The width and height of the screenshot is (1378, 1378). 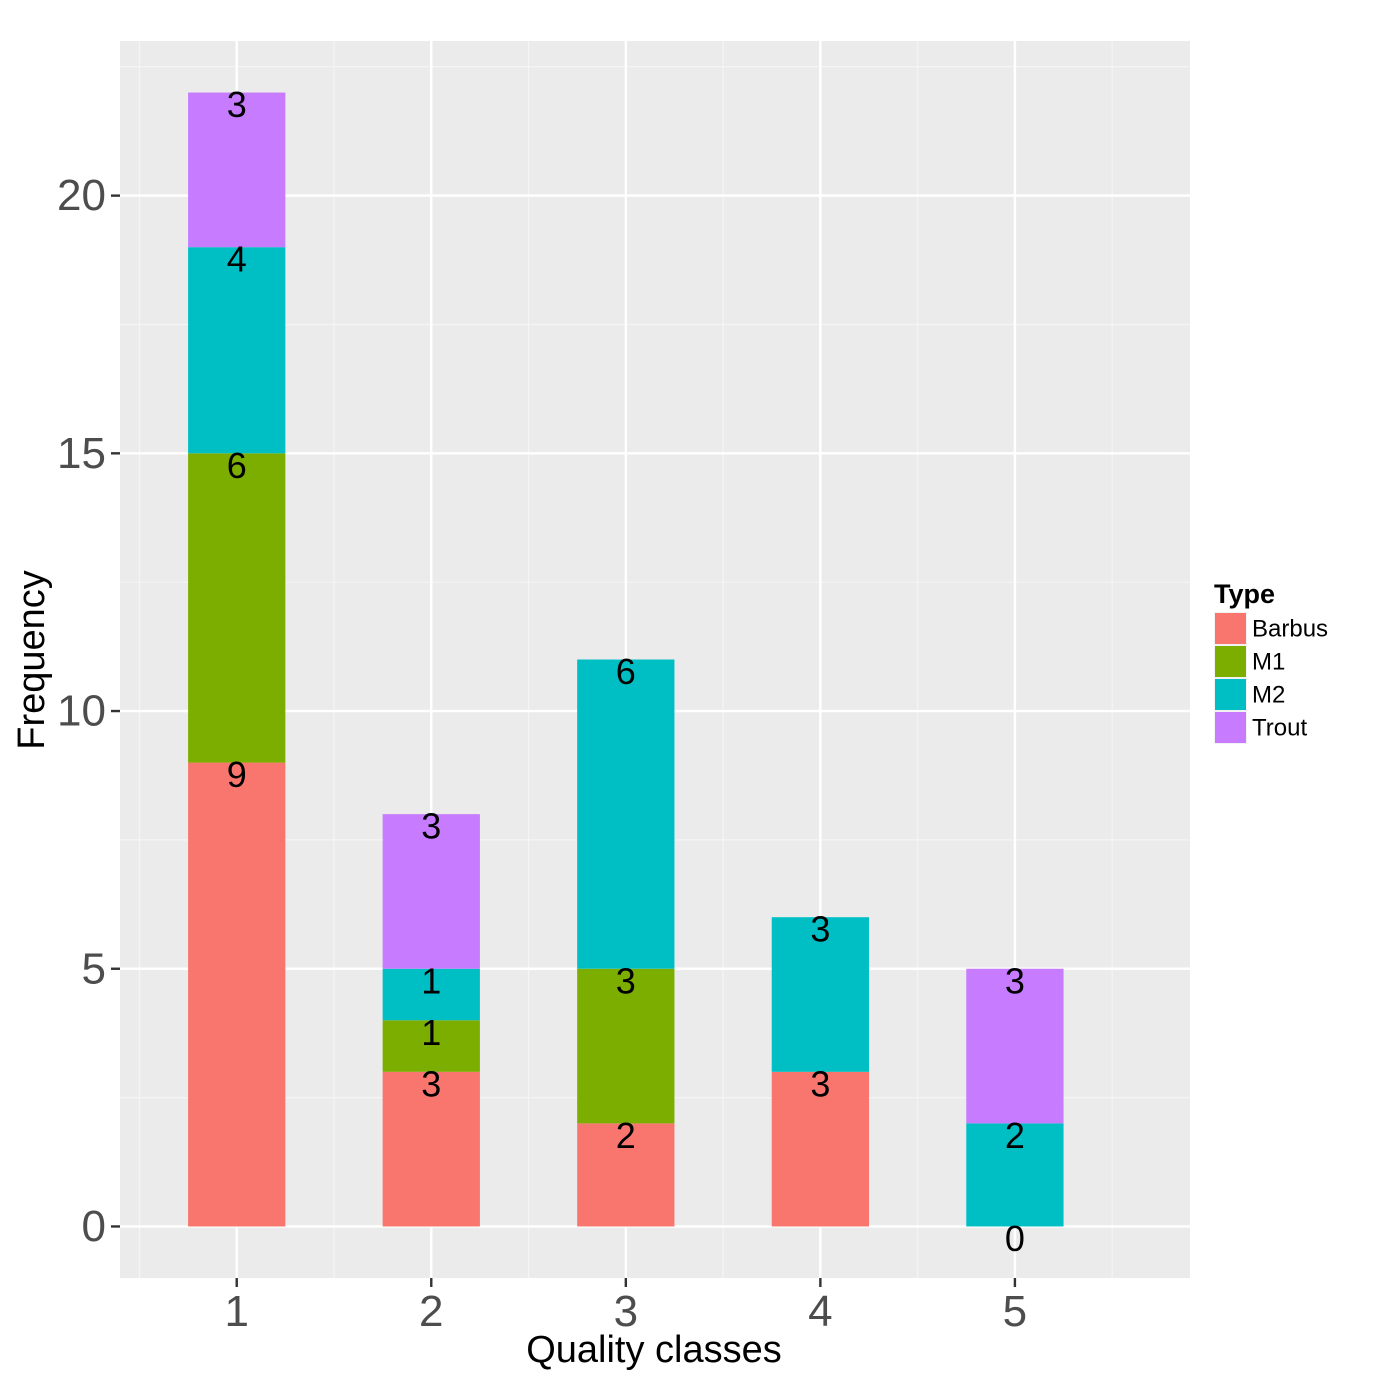 I want to click on data-label-m1-1: 6, so click(x=237, y=465).